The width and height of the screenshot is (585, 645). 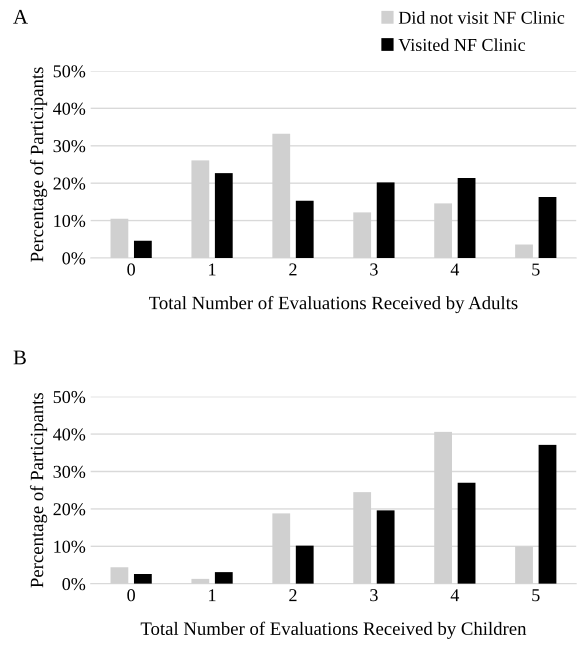 What do you see at coordinates (20, 17) in the screenshot?
I see `chart-title: A` at bounding box center [20, 17].